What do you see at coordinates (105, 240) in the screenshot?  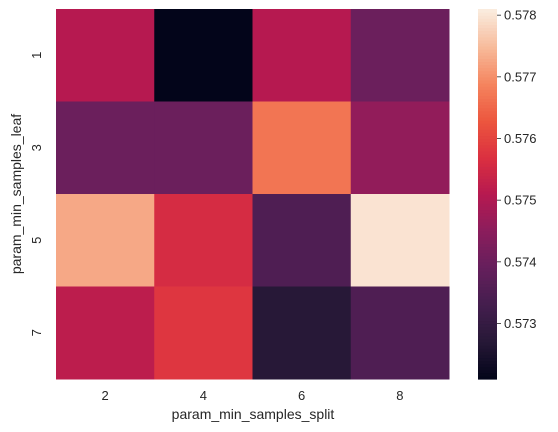 I see `heatmap-cell-r2-c0` at bounding box center [105, 240].